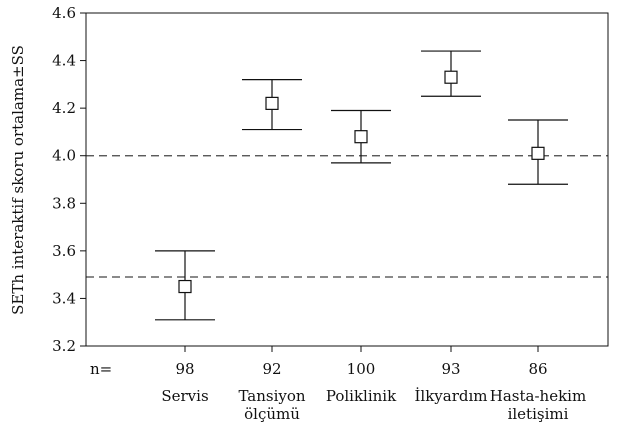 The width and height of the screenshot is (621, 431). What do you see at coordinates (64, 61) in the screenshot?
I see `y-tick-label: 4.4` at bounding box center [64, 61].